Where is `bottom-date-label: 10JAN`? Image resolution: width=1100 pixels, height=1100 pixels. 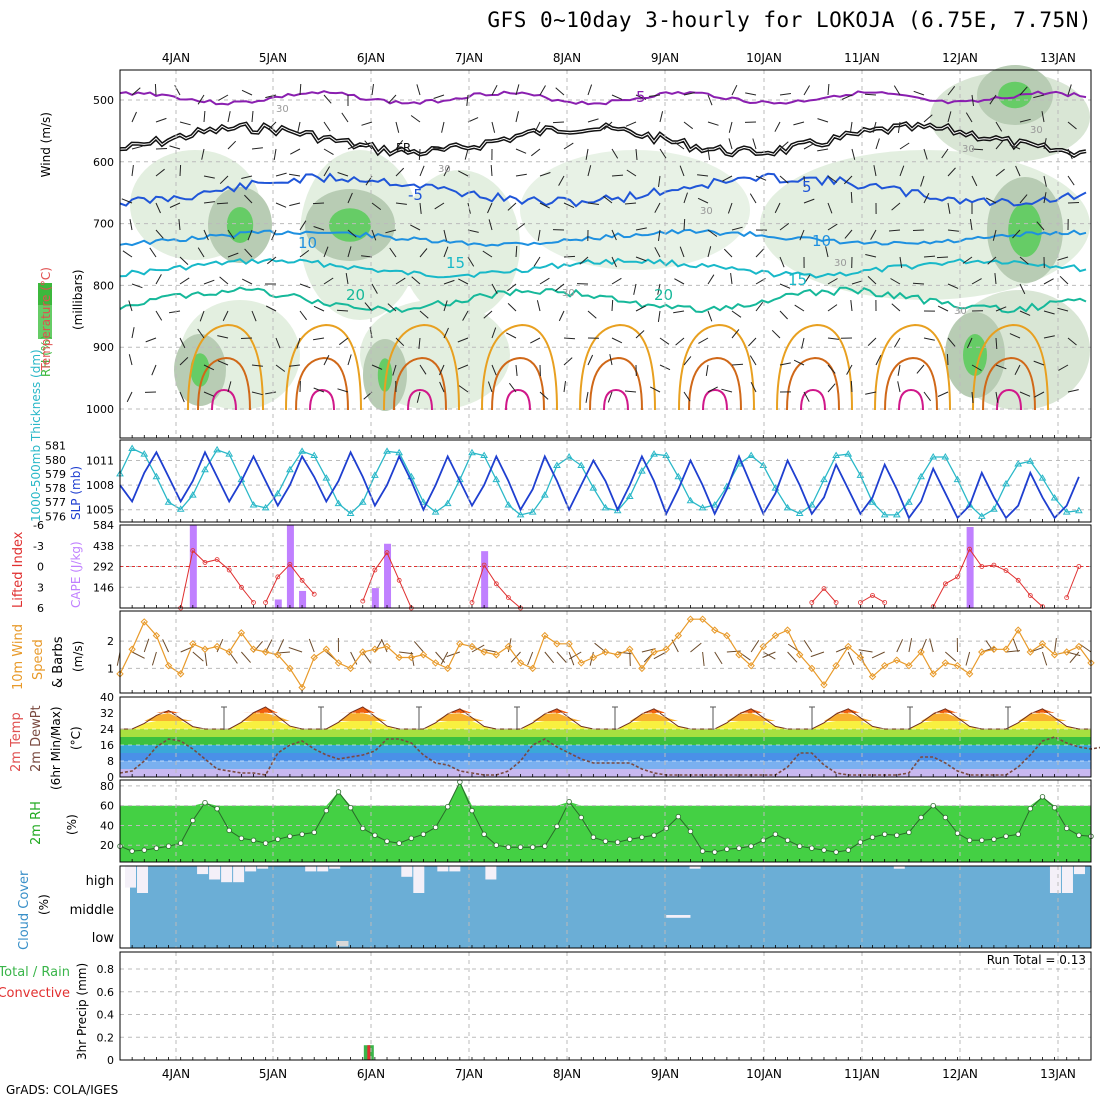
bottom-date-label: 10JAN is located at coordinates (764, 1074).